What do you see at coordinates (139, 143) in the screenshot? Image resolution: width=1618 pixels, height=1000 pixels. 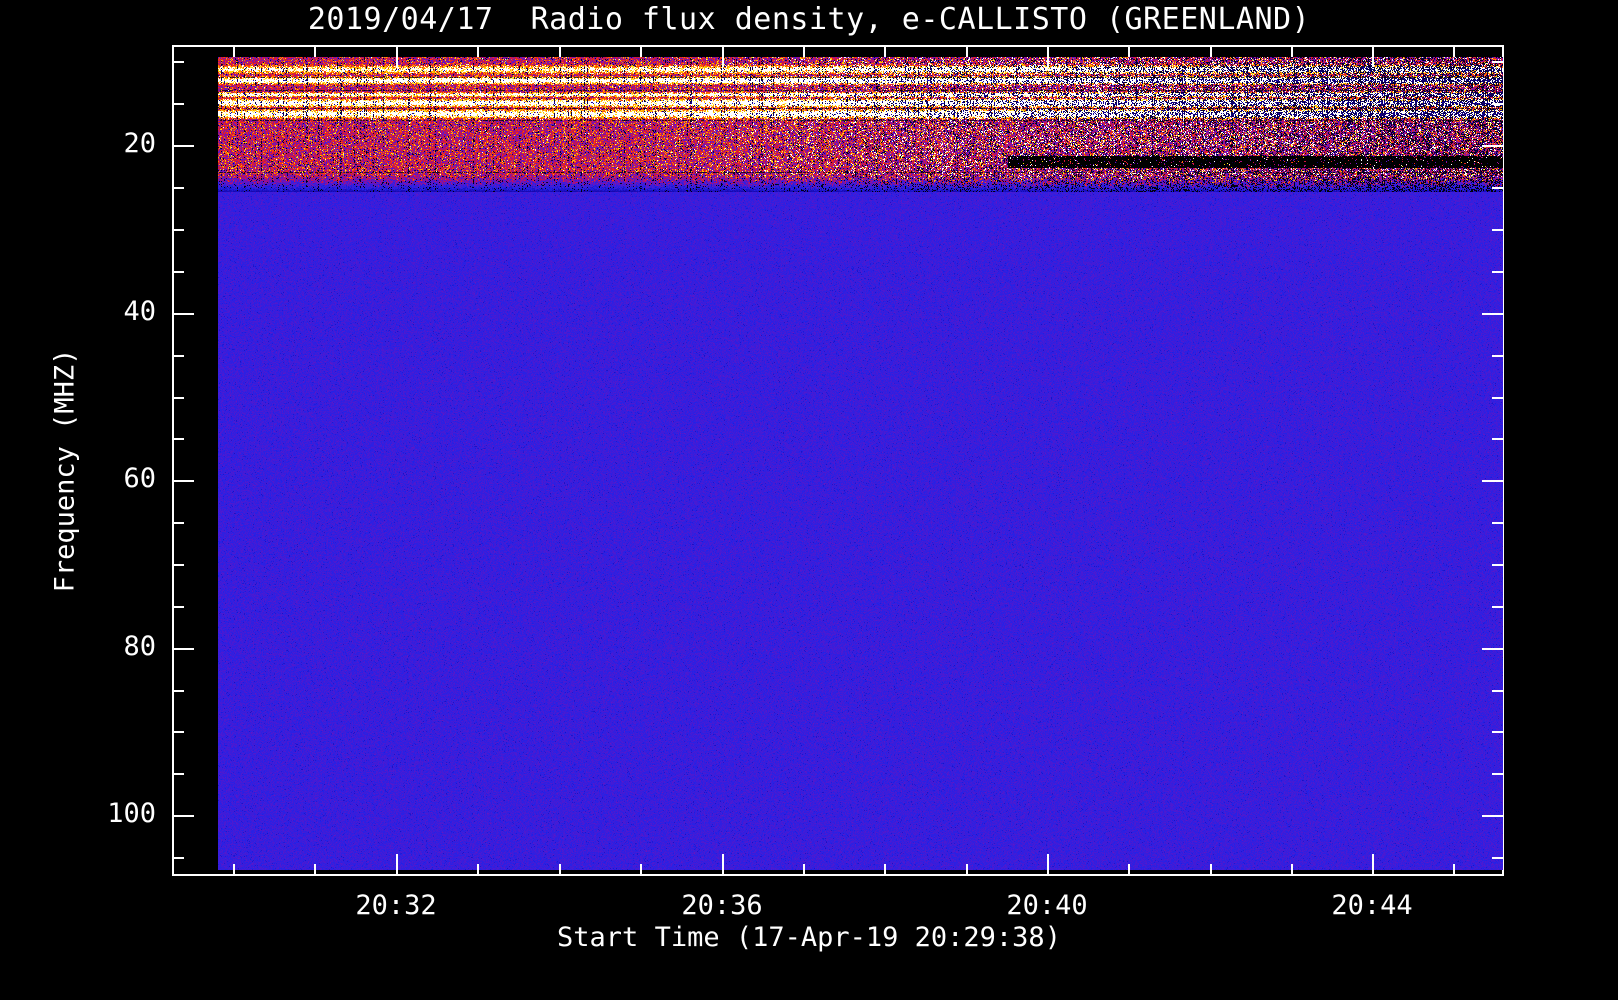 I see `y-ticklabel-20: 20` at bounding box center [139, 143].